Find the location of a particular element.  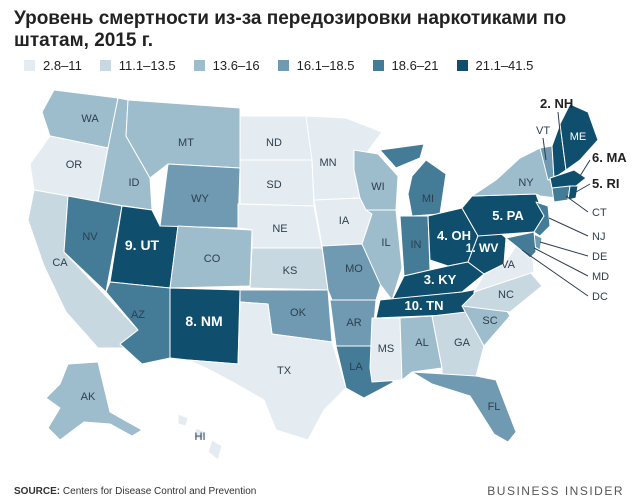

state-ct is located at coordinates (561, 194).